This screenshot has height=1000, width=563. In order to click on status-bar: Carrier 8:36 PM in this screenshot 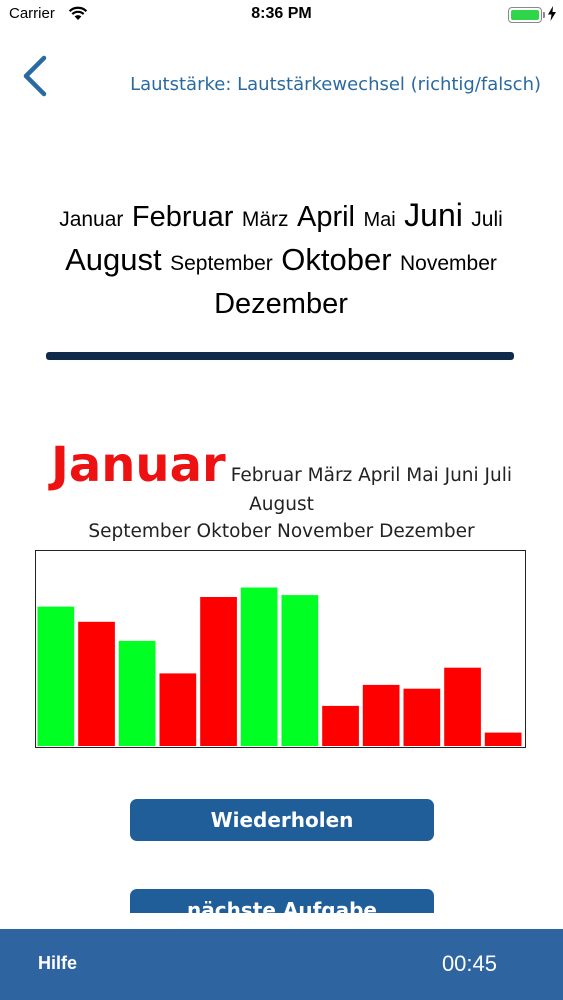, I will do `click(281, 15)`.